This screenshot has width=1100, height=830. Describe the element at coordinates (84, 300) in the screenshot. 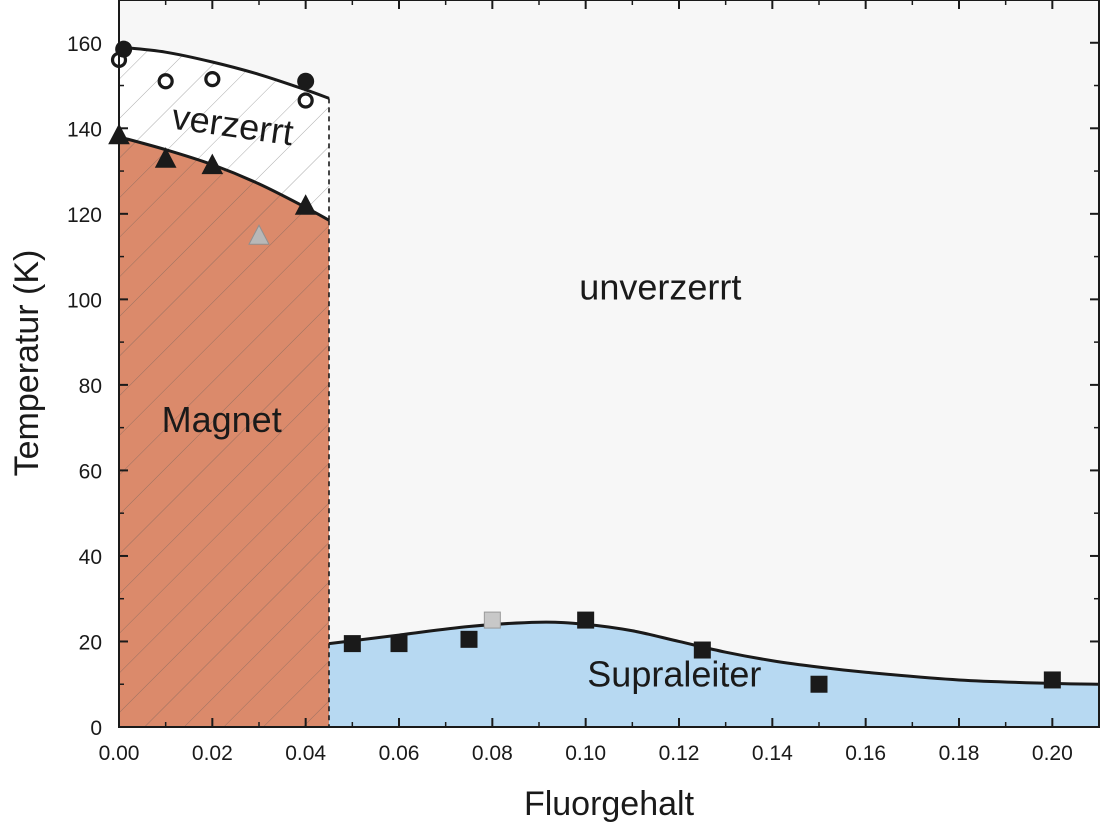

I see `y-tick-label-5: 100` at that location.